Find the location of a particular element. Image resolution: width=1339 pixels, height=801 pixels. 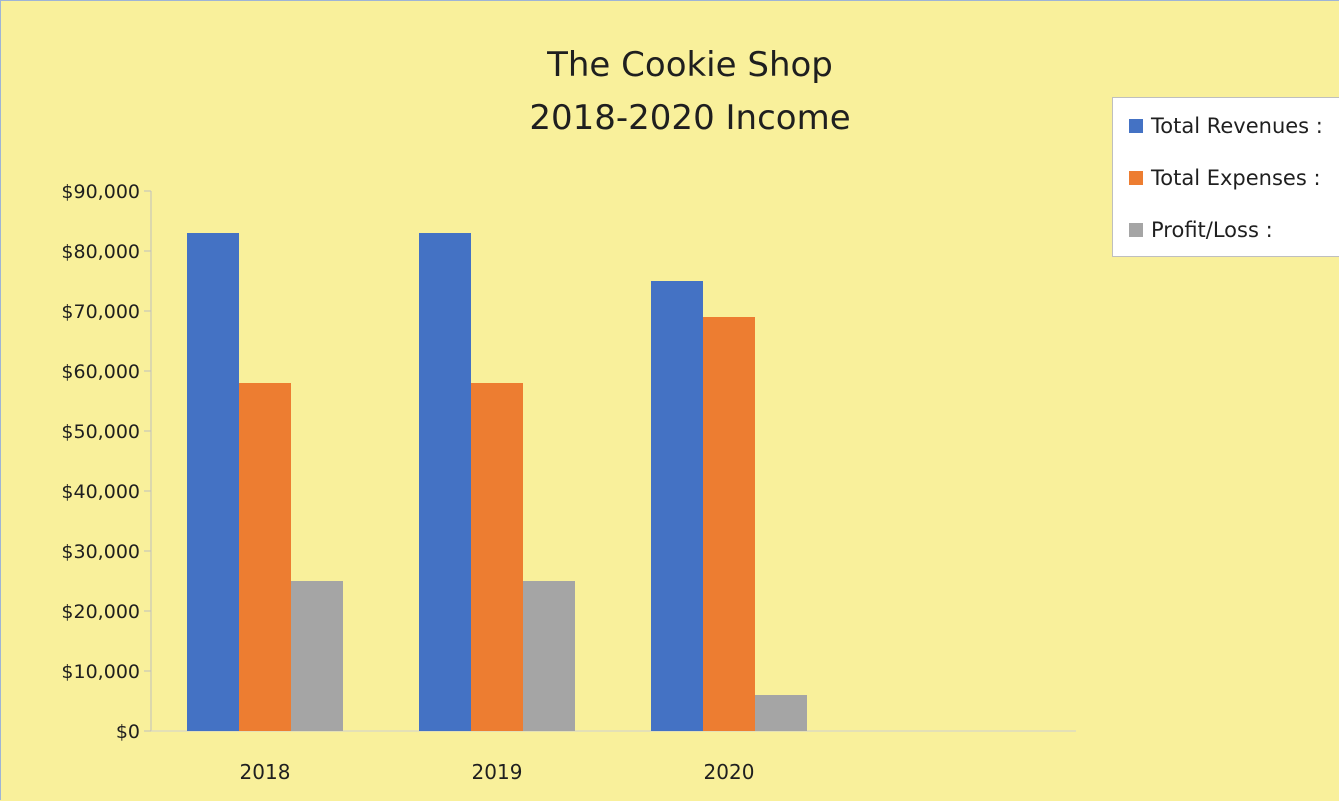

bar-profit-loss-2019 is located at coordinates (549, 656).